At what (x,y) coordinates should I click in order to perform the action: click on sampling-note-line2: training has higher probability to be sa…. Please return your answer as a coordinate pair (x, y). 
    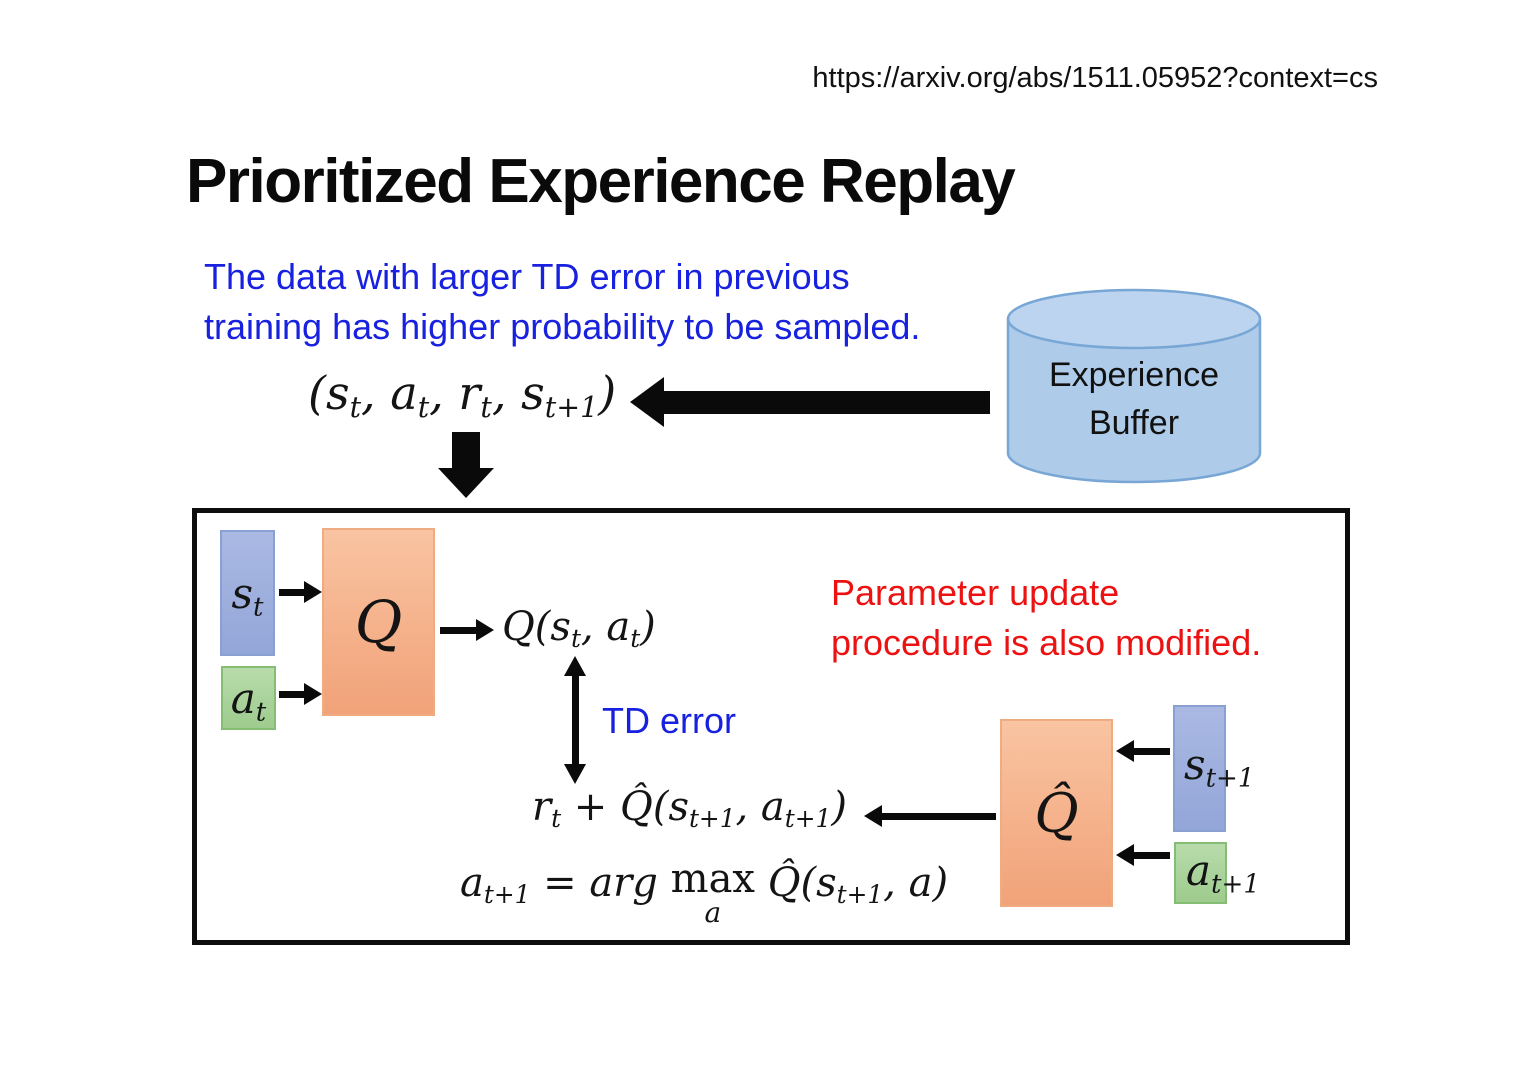
    Looking at the image, I should click on (562, 326).